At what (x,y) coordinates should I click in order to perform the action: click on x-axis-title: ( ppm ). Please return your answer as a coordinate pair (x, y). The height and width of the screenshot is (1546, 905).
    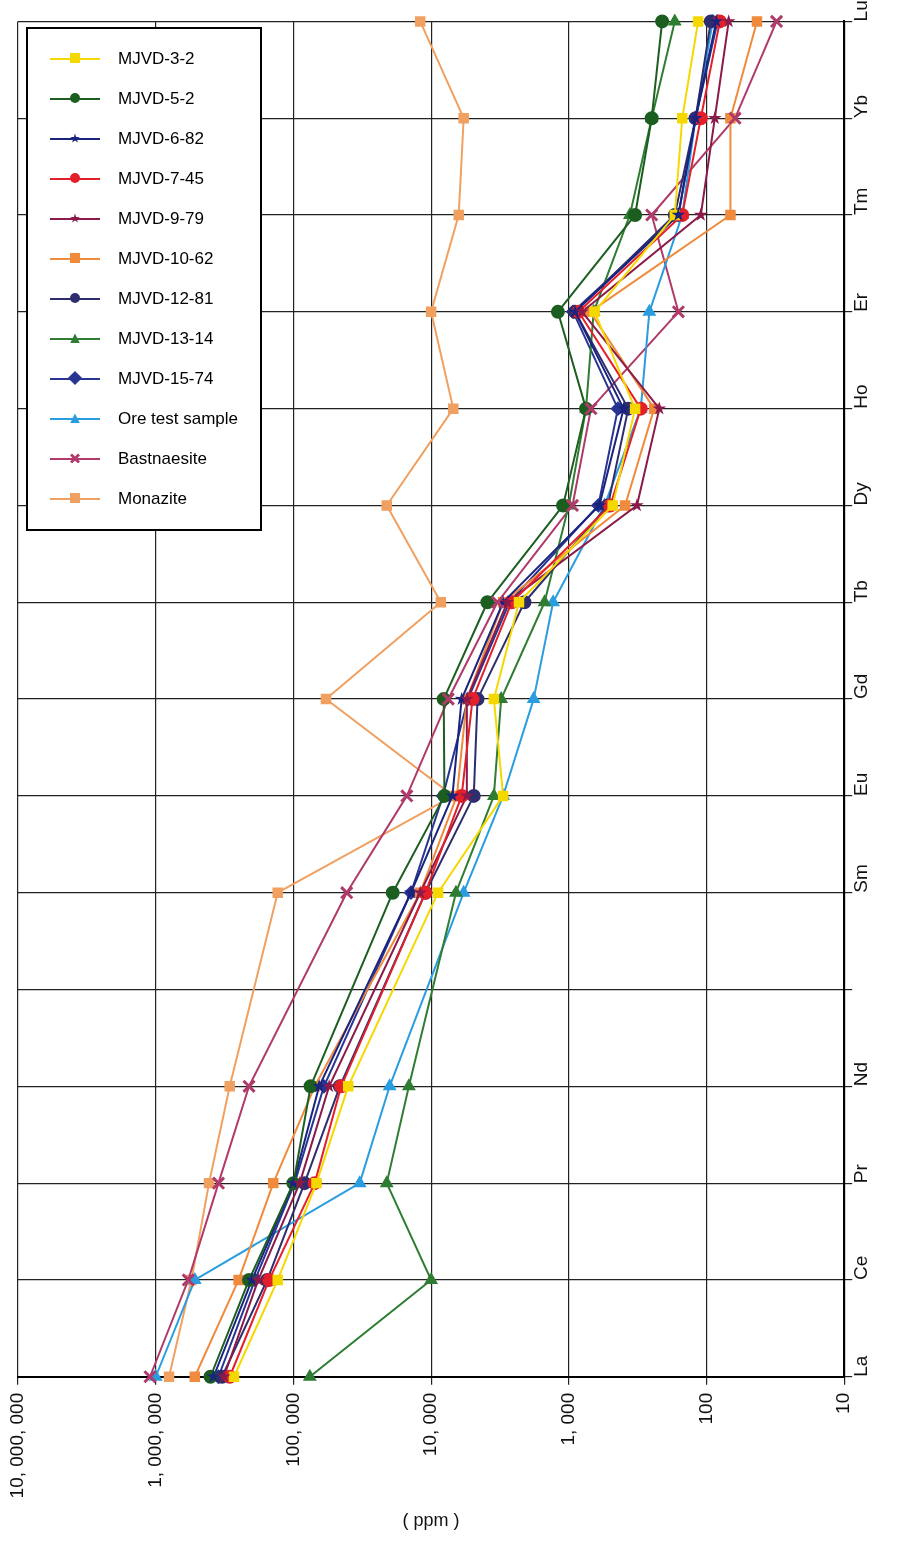
    Looking at the image, I should click on (431, 1520).